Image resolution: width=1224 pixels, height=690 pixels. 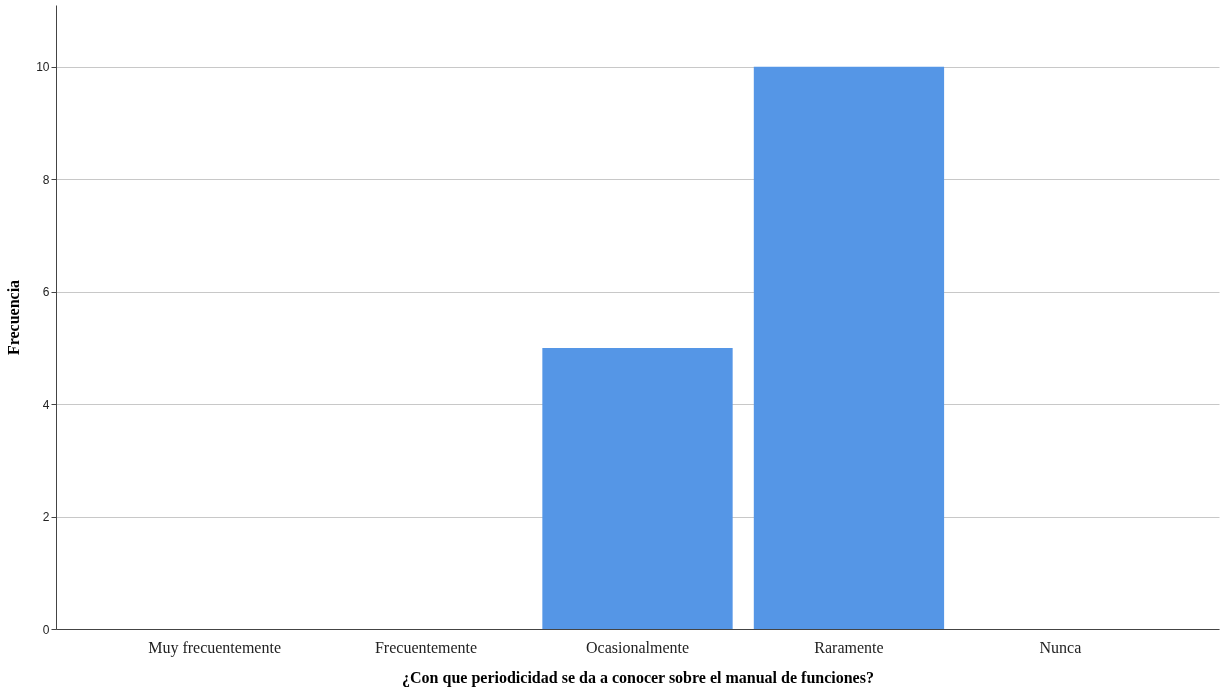 I want to click on x-axis-title: ¿Con que periodicidad se da a conocer sobre el manual de funciones?, so click(x=638, y=677).